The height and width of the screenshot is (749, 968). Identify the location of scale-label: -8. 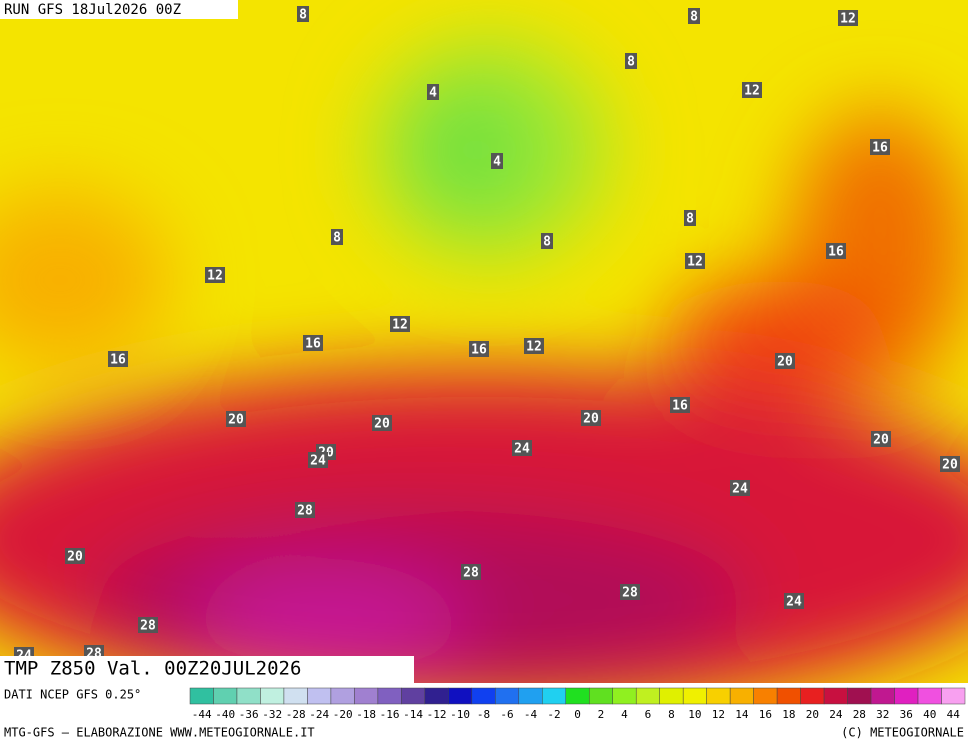
(483, 714).